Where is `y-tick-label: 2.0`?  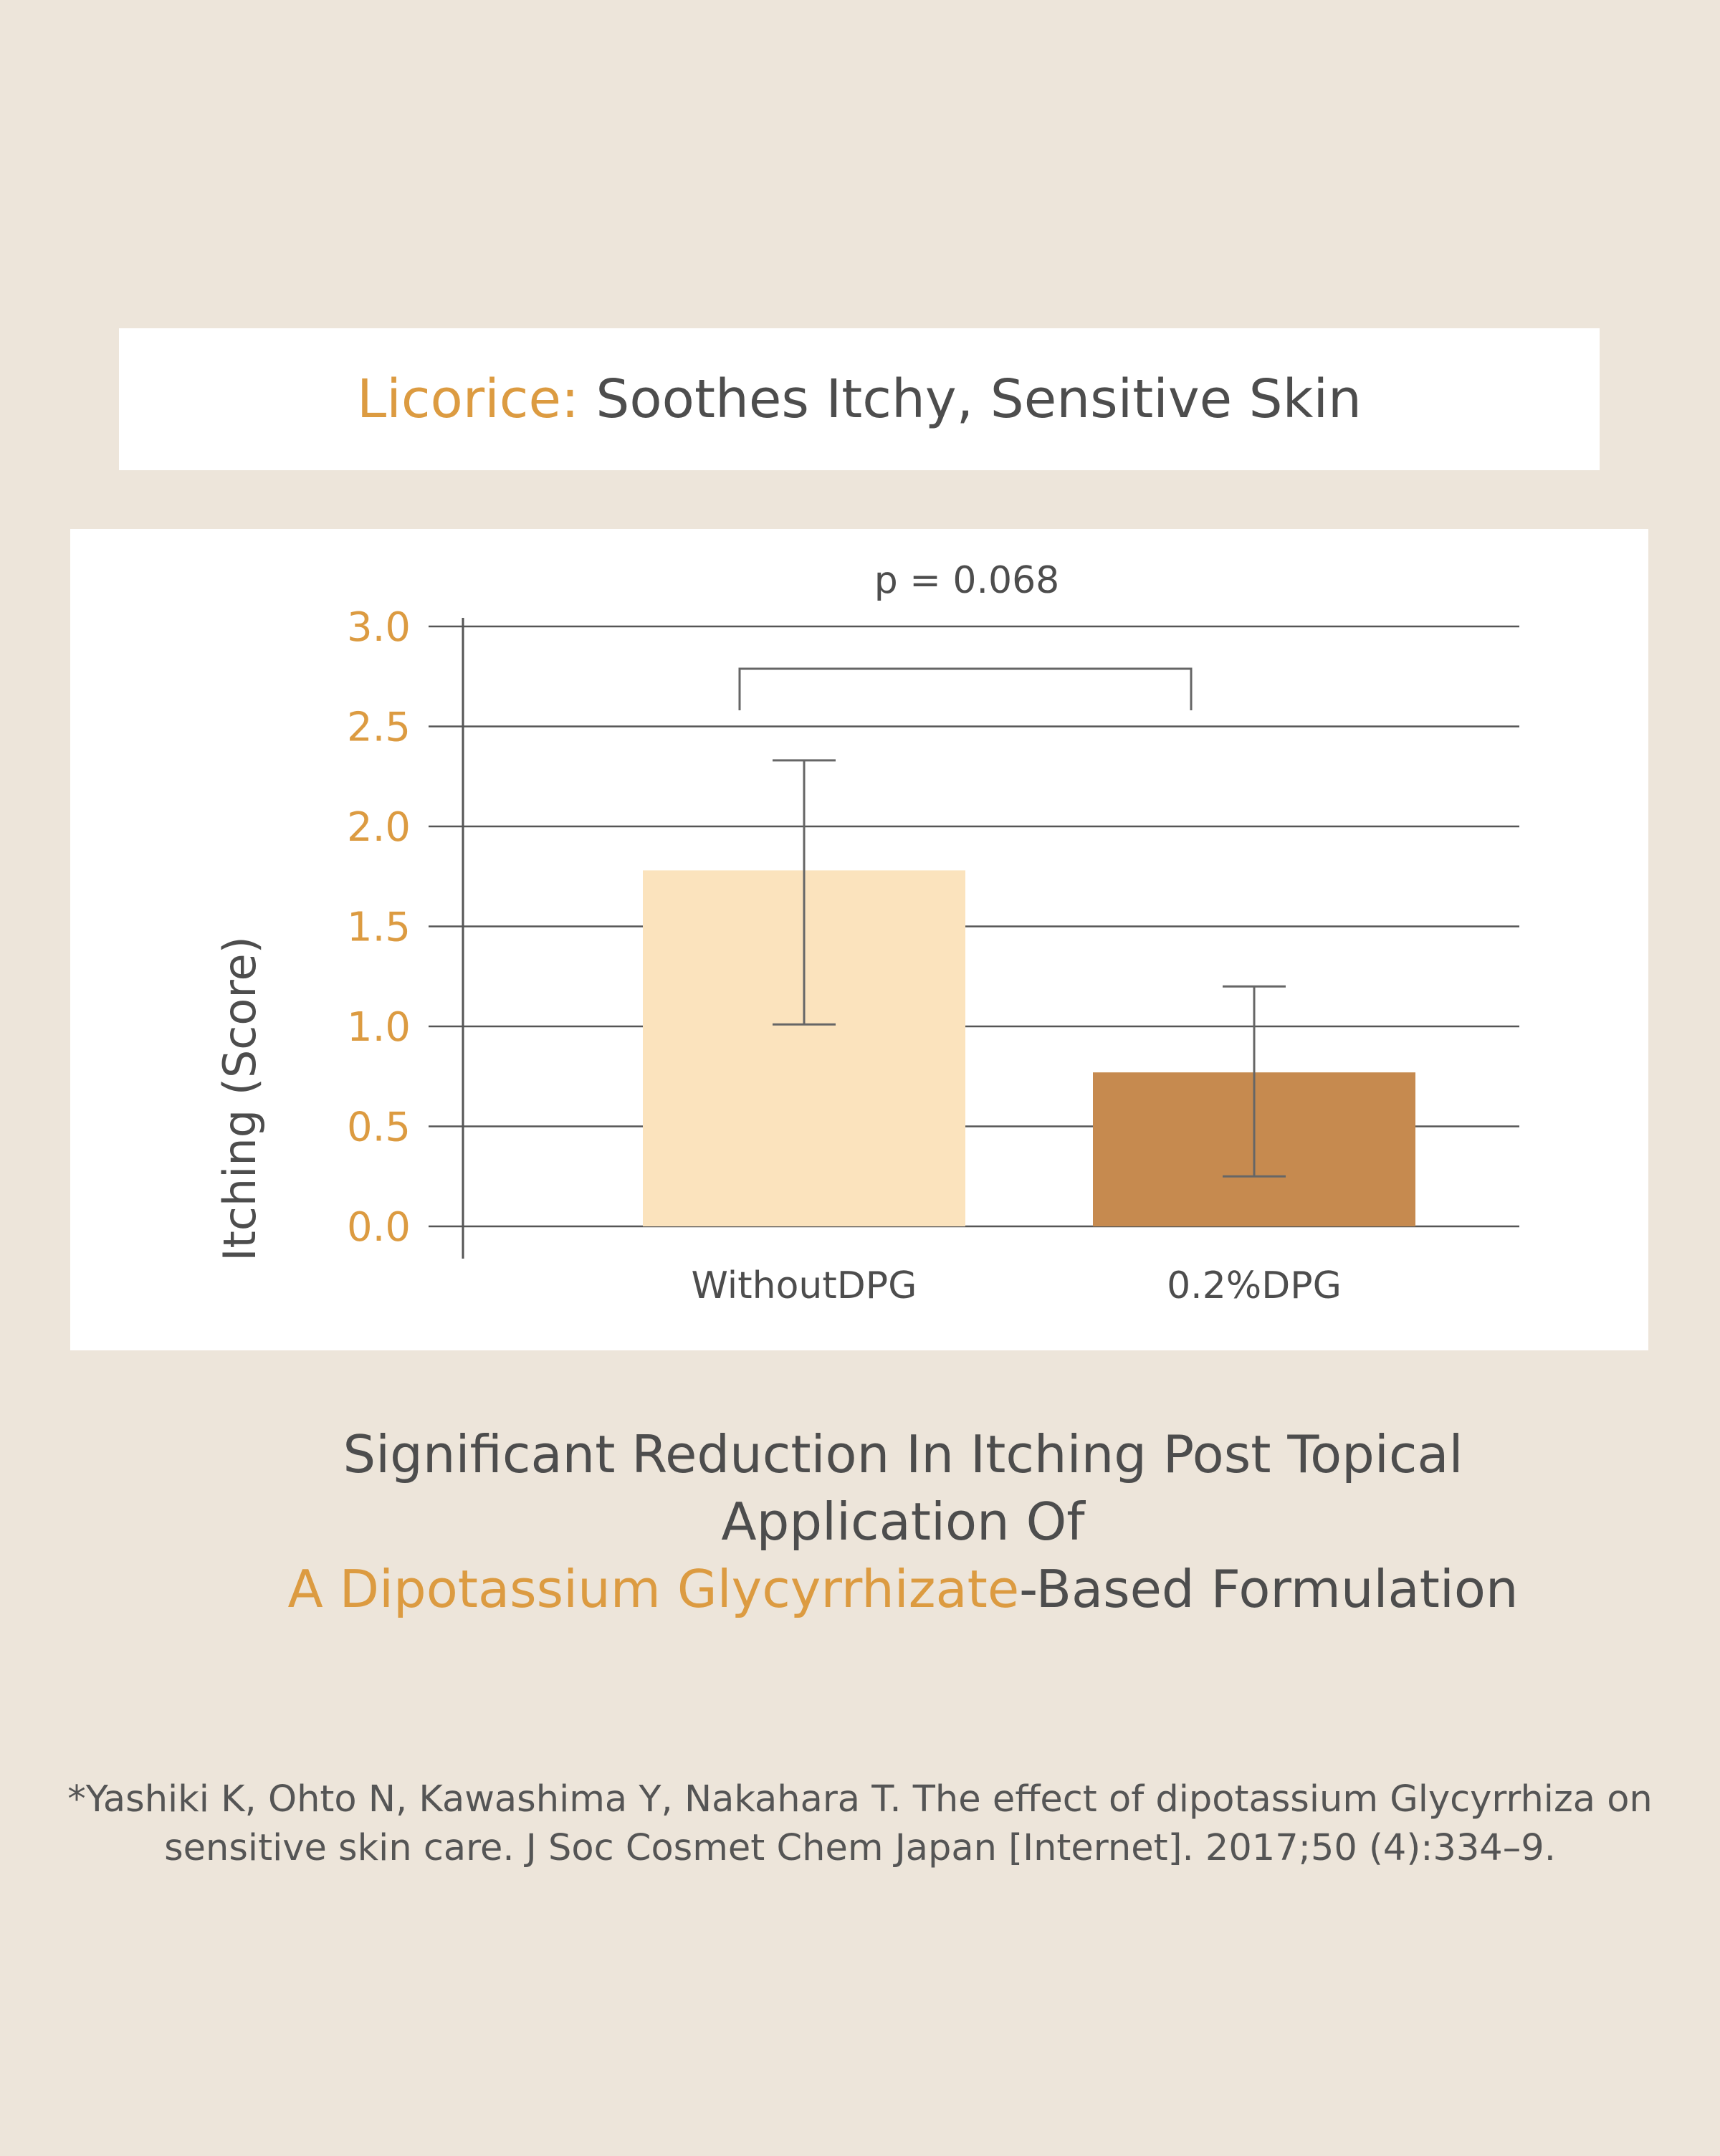 y-tick-label: 2.0 is located at coordinates (379, 827).